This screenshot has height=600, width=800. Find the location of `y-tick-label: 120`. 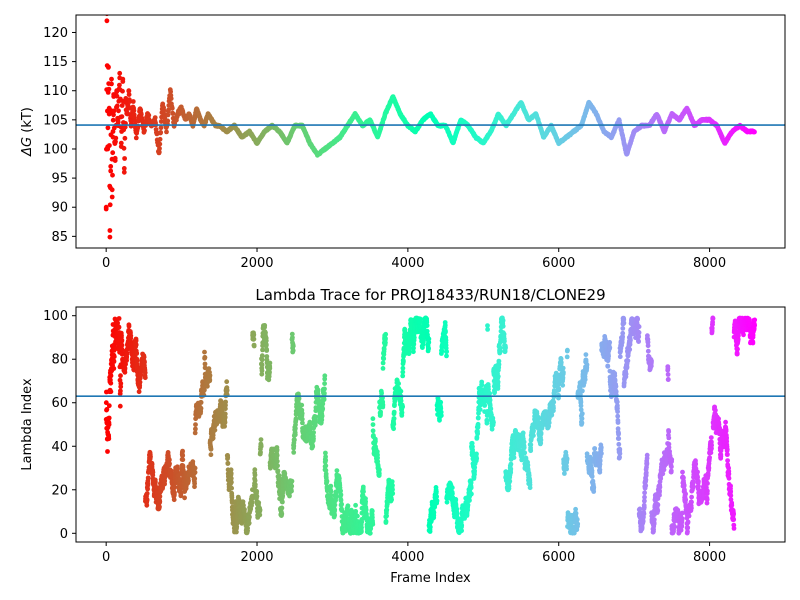

y-tick-label: 120 is located at coordinates (55, 33).